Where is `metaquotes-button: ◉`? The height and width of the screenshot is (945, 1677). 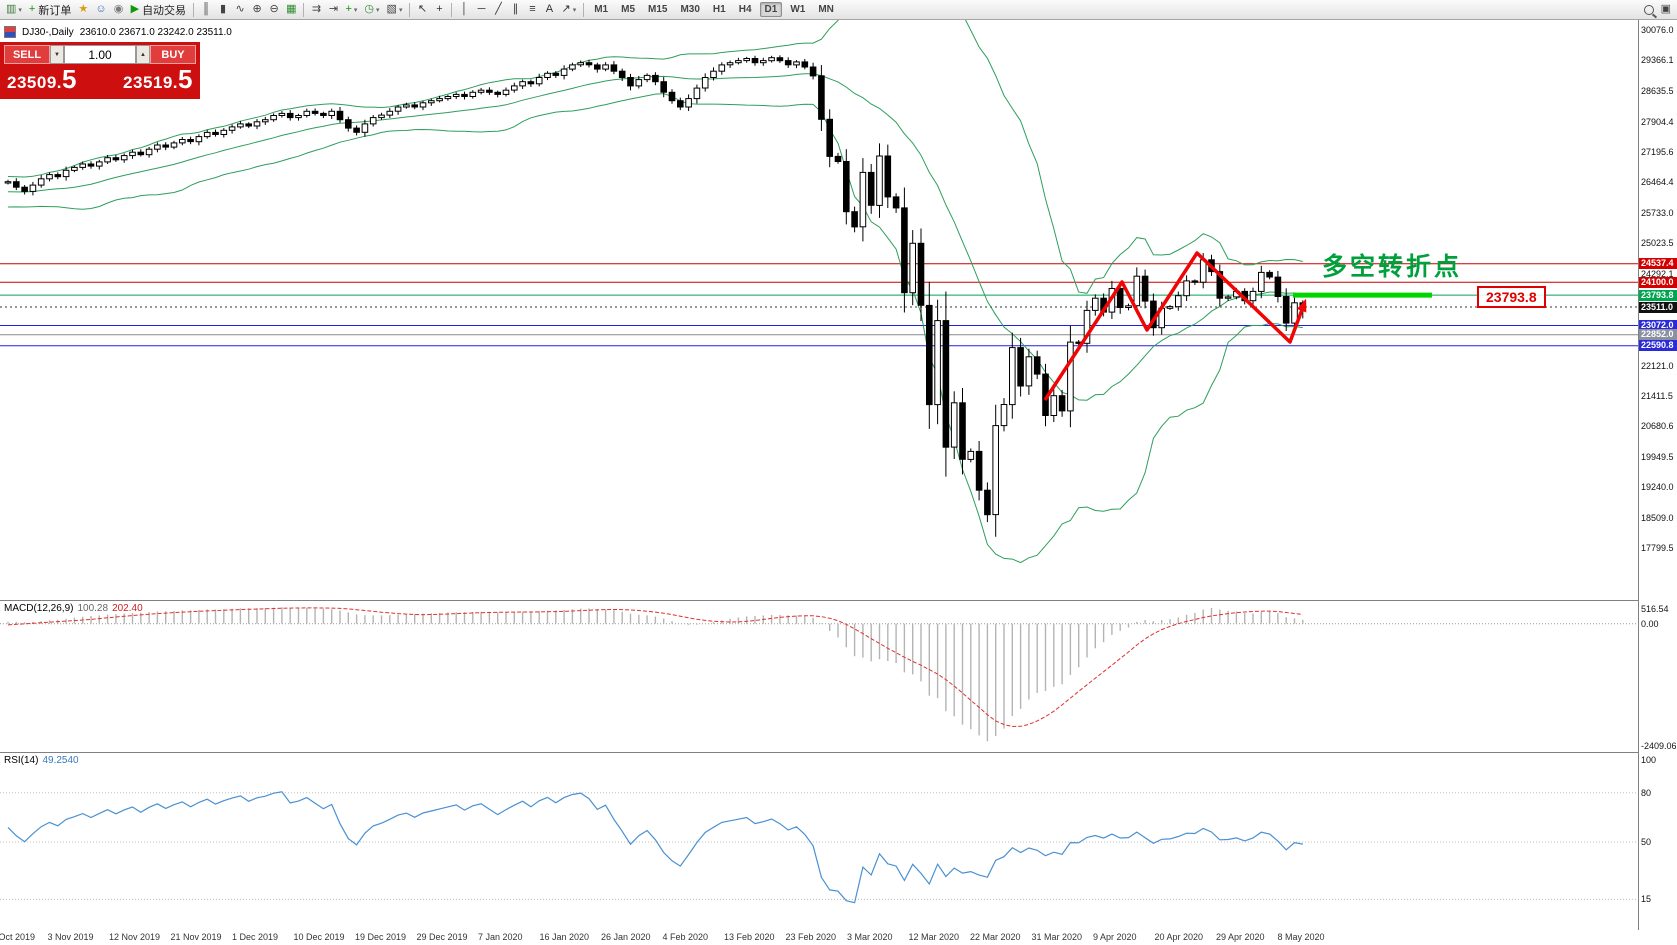
metaquotes-button: ◉ is located at coordinates (119, 9).